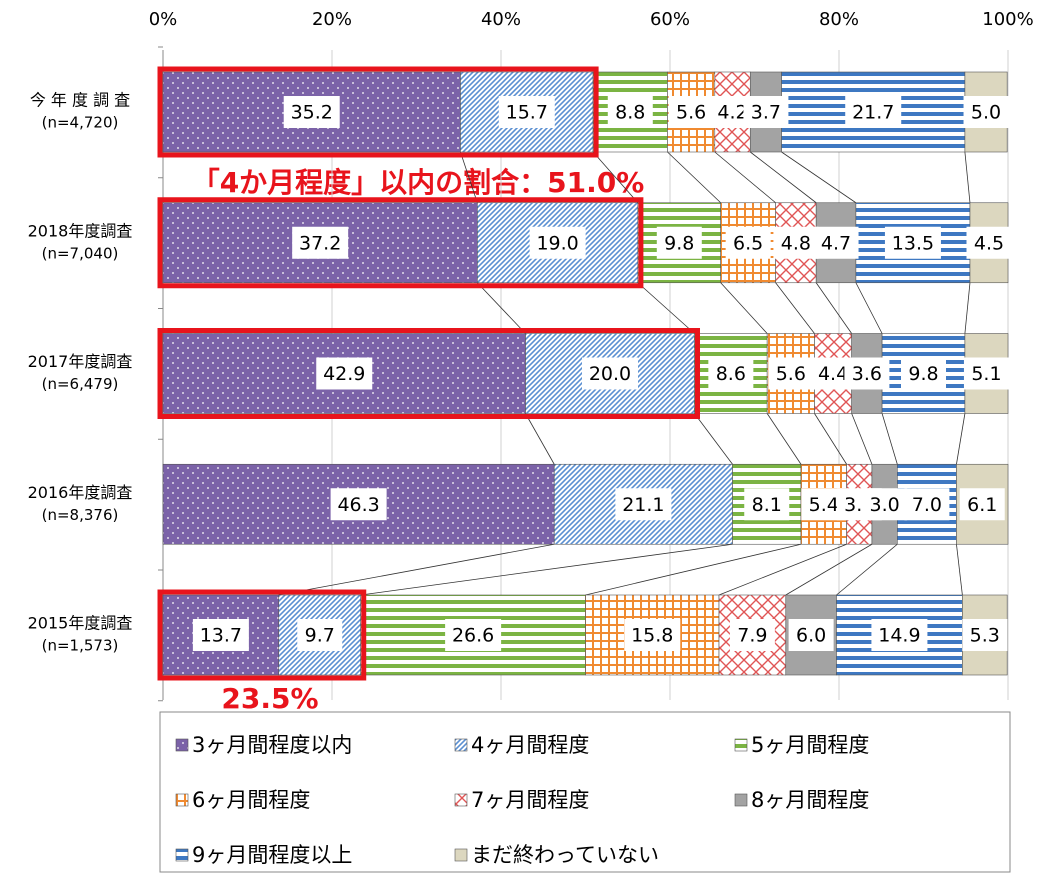 Image resolution: width=1037 pixels, height=877 pixels. I want to click on value-label: 9.8, so click(923, 374).